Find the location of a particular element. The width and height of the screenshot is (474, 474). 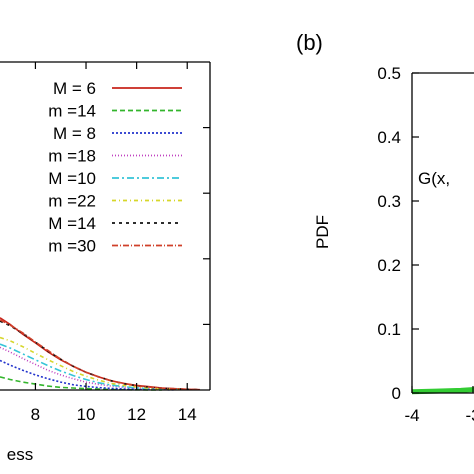

panel-a-x-tick-label: 8 is located at coordinates (35, 414).